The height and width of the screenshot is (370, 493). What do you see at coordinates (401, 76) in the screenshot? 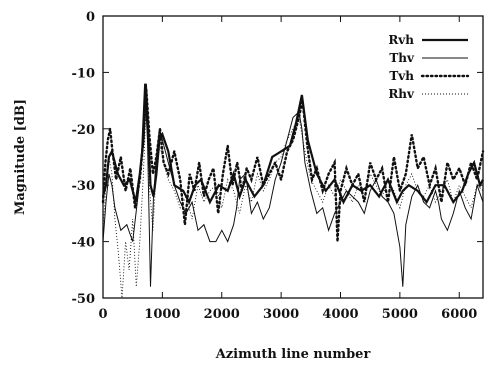
I see `legend-label-tvh: Tvh` at bounding box center [401, 76].